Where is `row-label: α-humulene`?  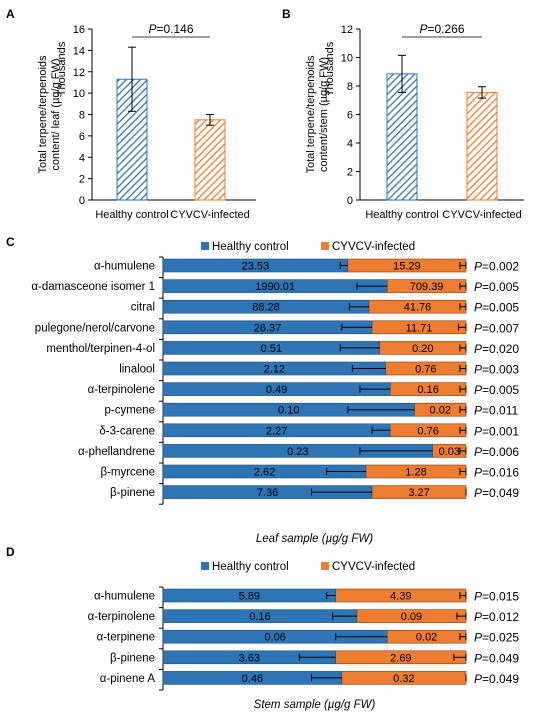 row-label: α-humulene is located at coordinates (124, 267).